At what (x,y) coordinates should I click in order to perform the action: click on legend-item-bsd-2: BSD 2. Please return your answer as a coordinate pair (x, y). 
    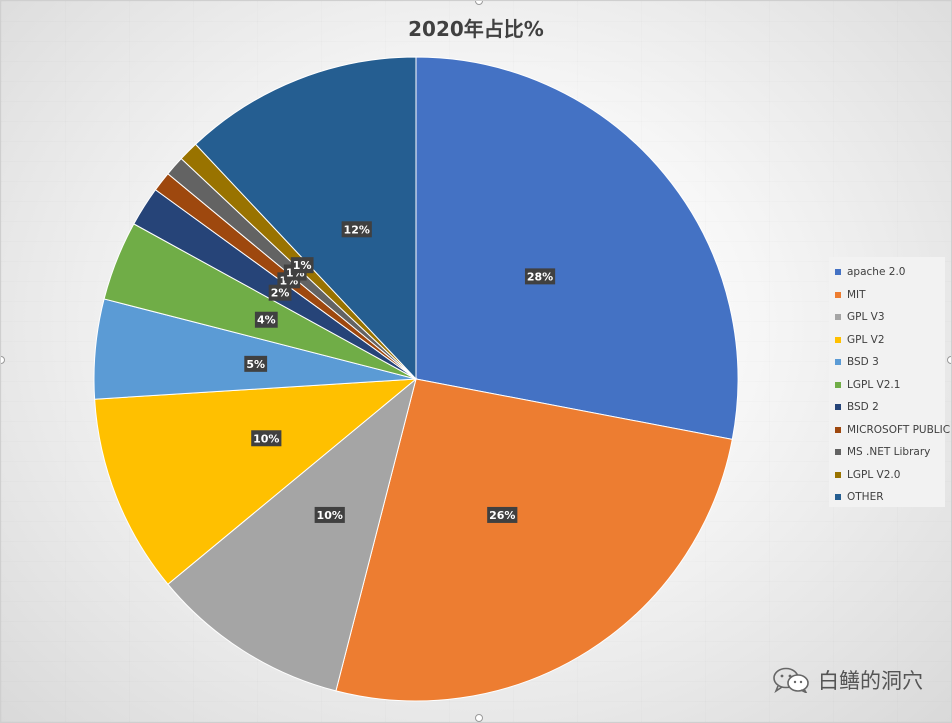
    Looking at the image, I should click on (890, 407).